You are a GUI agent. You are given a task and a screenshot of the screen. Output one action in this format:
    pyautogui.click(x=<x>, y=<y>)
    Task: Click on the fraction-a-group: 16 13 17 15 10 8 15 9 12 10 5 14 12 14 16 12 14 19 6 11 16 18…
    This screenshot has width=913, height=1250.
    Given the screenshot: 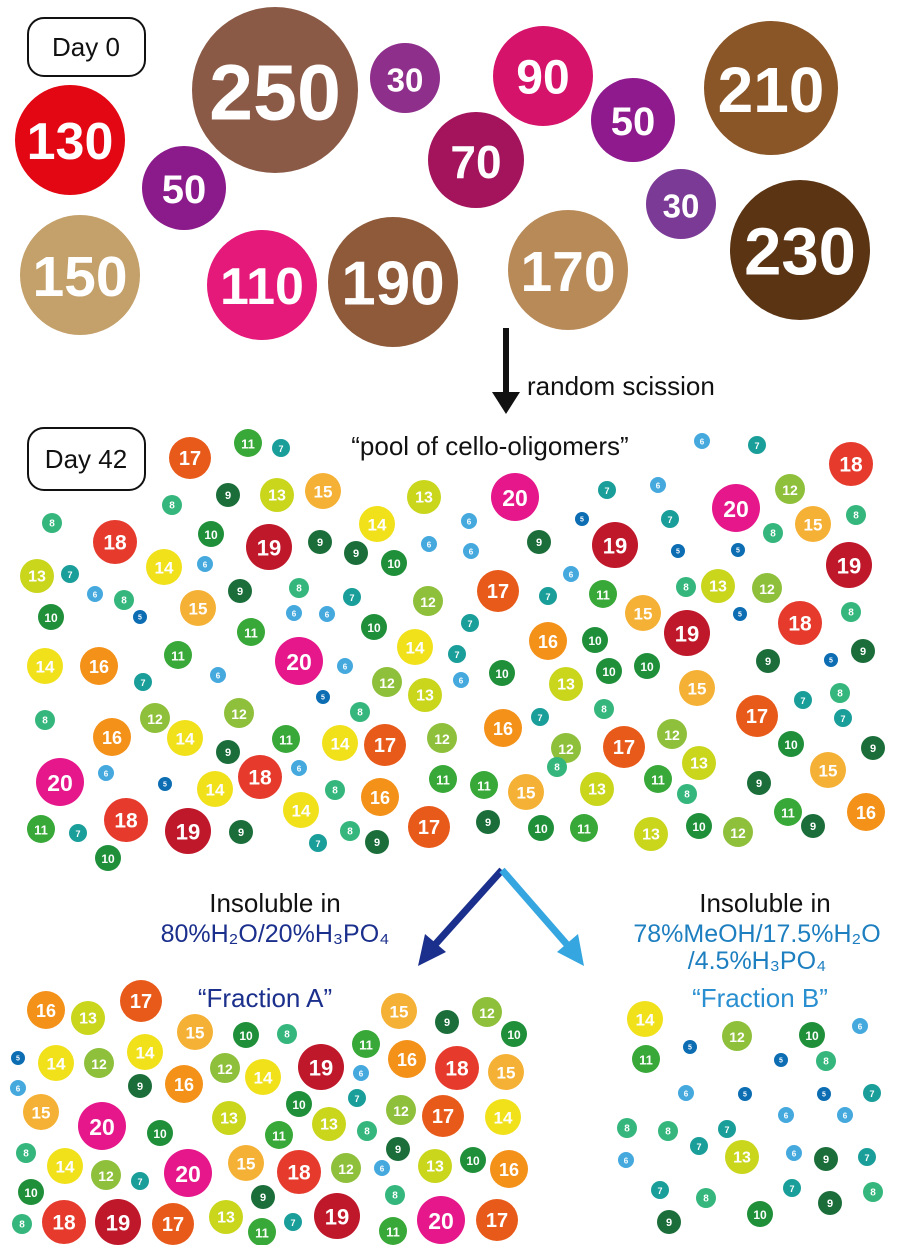 What is the action you would take?
    pyautogui.click(x=269, y=1113)
    